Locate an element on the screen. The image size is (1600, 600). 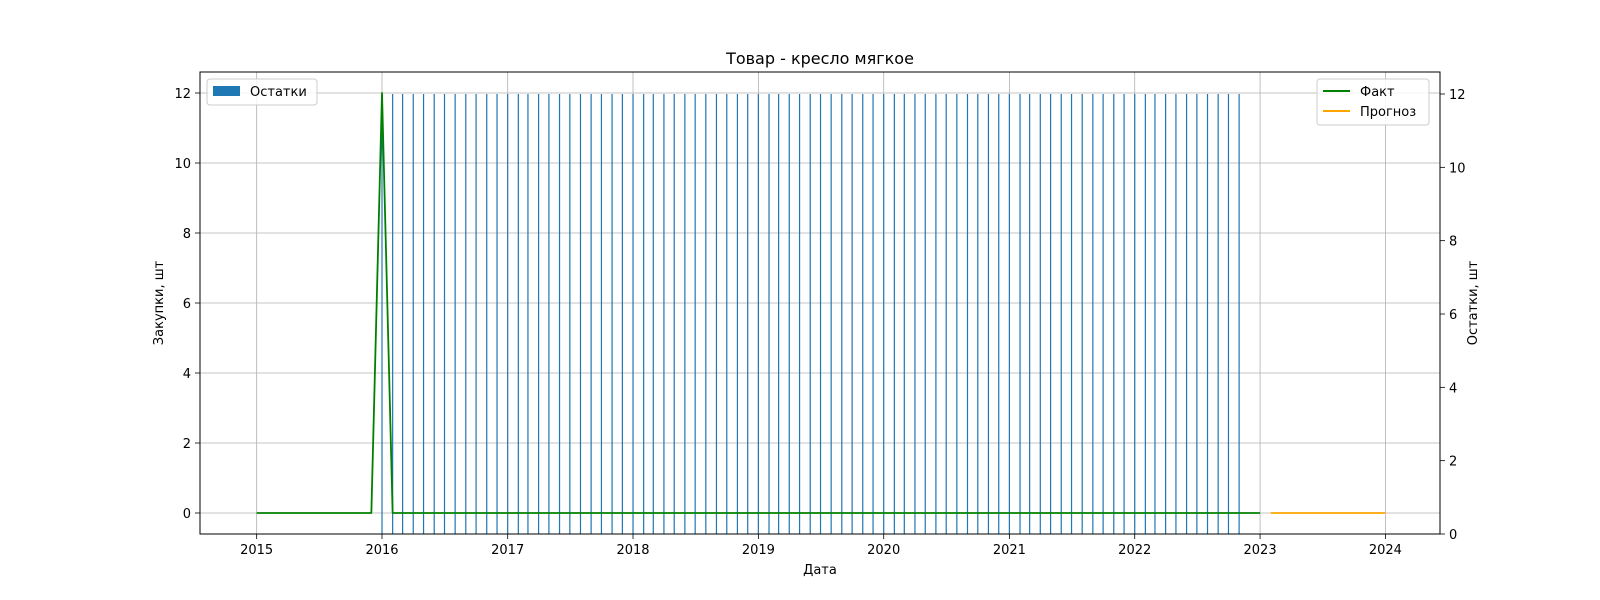
x-tick-label: 2024 is located at coordinates (1385, 550).